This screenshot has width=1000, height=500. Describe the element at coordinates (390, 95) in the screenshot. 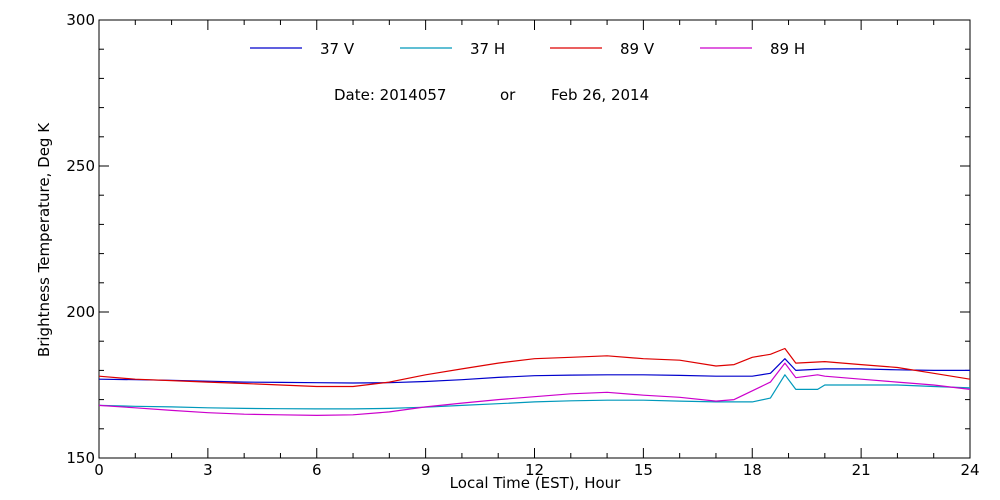

I see `annotation-date-label: Date: 2014057` at that location.